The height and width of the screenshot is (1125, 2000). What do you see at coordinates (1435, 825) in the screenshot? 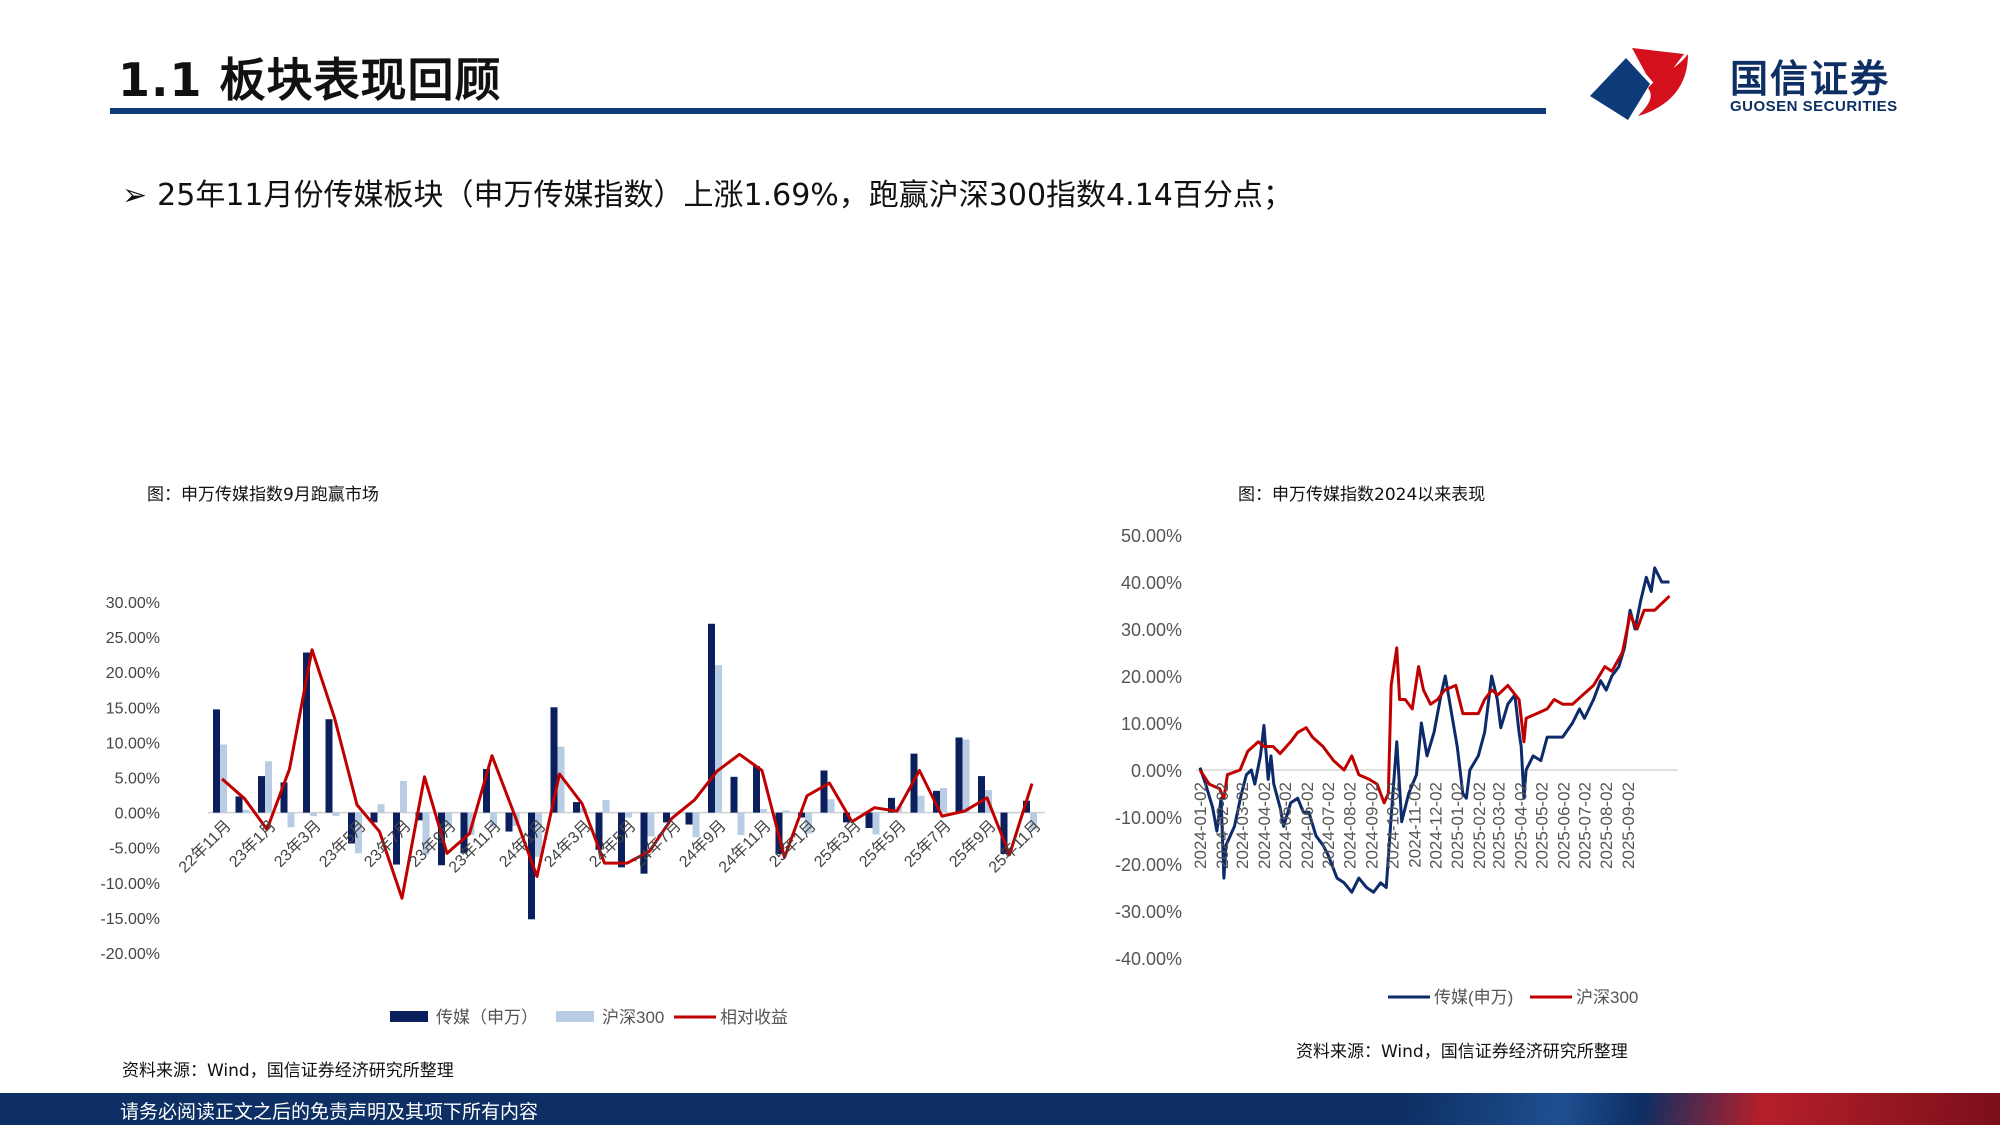
I see `x-tick-label: 2024-12-02` at bounding box center [1435, 825].